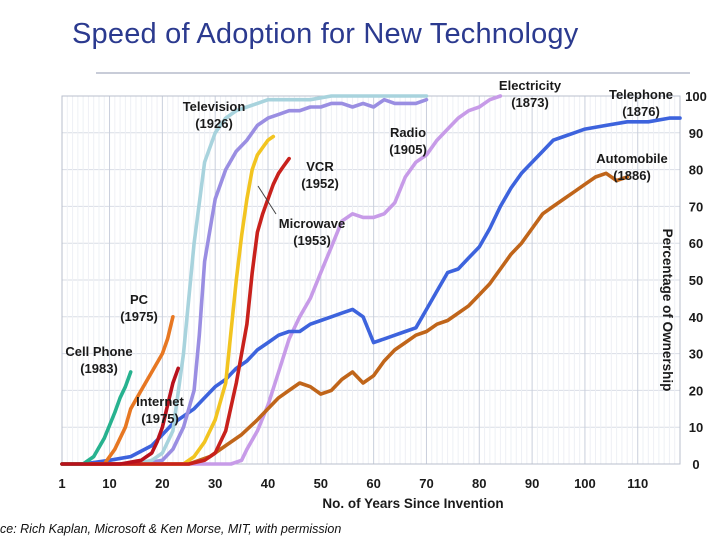 Image resolution: width=720 pixels, height=540 pixels. What do you see at coordinates (667, 310) in the screenshot?
I see `y-axis-label: Percentage of Ownership` at bounding box center [667, 310].